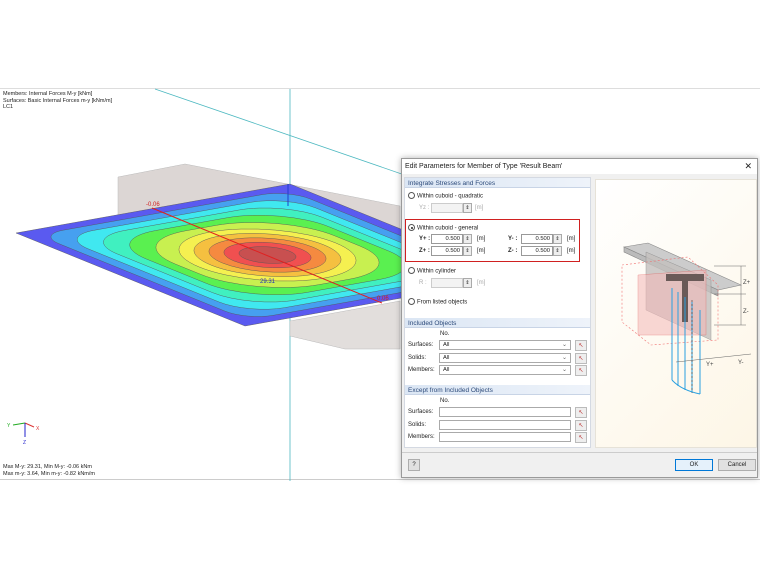 This screenshot has height=571, width=760. I want to click on contour-band, so click(267, 255).